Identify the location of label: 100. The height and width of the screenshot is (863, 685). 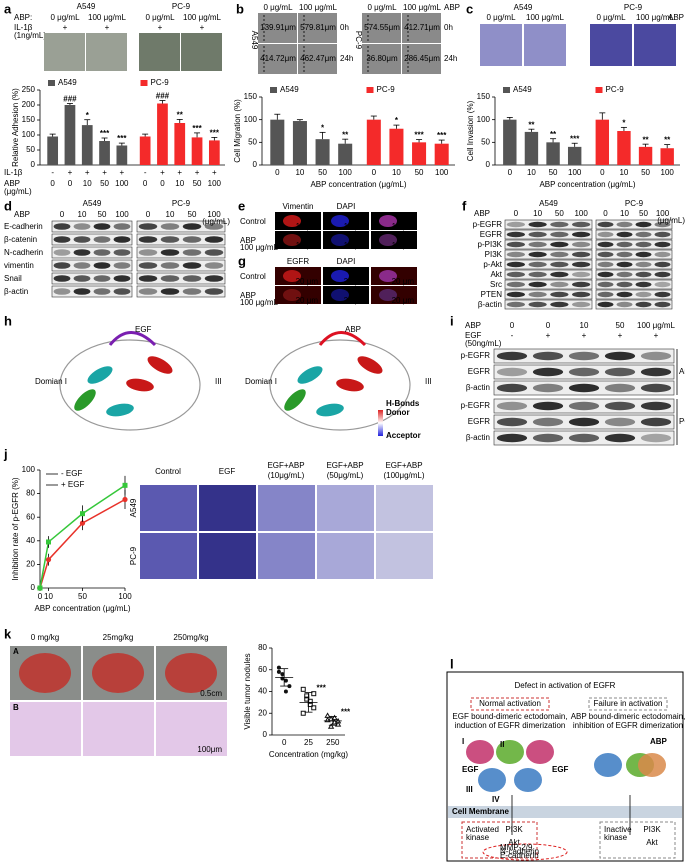
(214, 214).